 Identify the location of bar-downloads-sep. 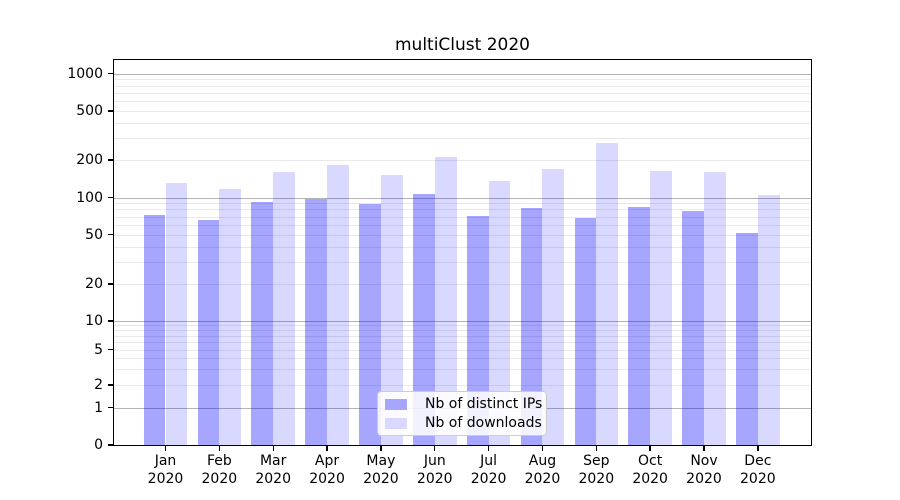
(607, 293).